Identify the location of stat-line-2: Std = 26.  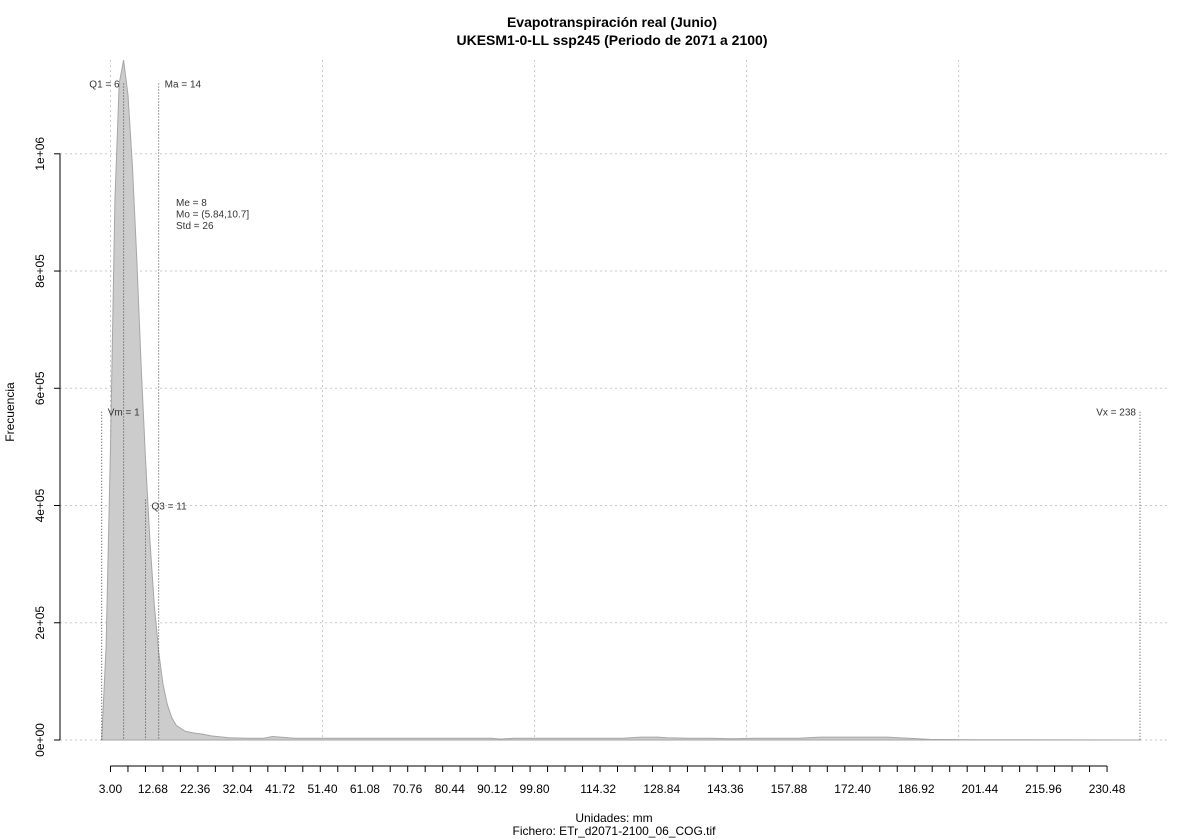
(195, 226).